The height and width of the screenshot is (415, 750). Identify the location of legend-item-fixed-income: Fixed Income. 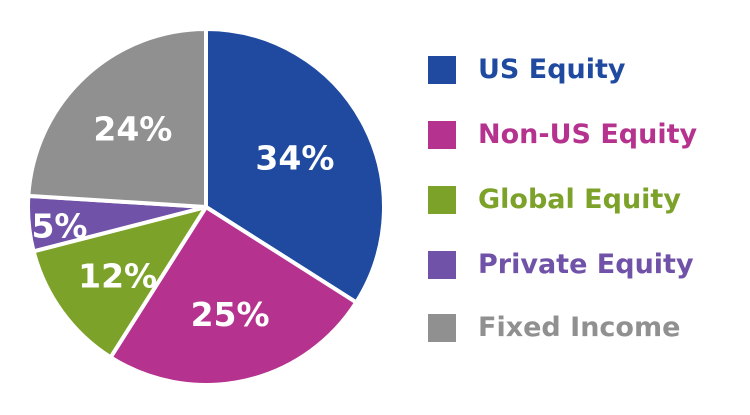
(554, 328).